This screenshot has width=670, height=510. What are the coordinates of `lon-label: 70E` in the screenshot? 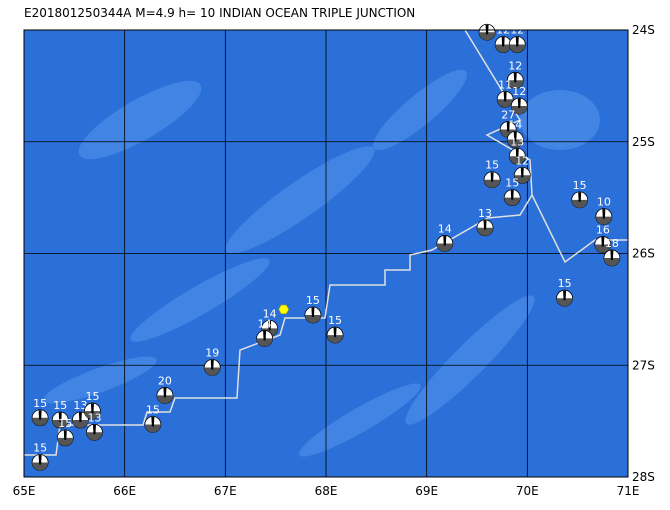 It's located at (527, 491).